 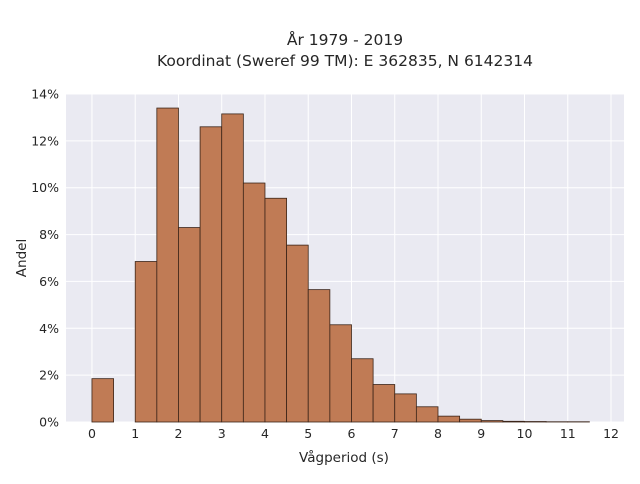 What do you see at coordinates (525, 433) in the screenshot?
I see `x-tick-label: 10` at bounding box center [525, 433].